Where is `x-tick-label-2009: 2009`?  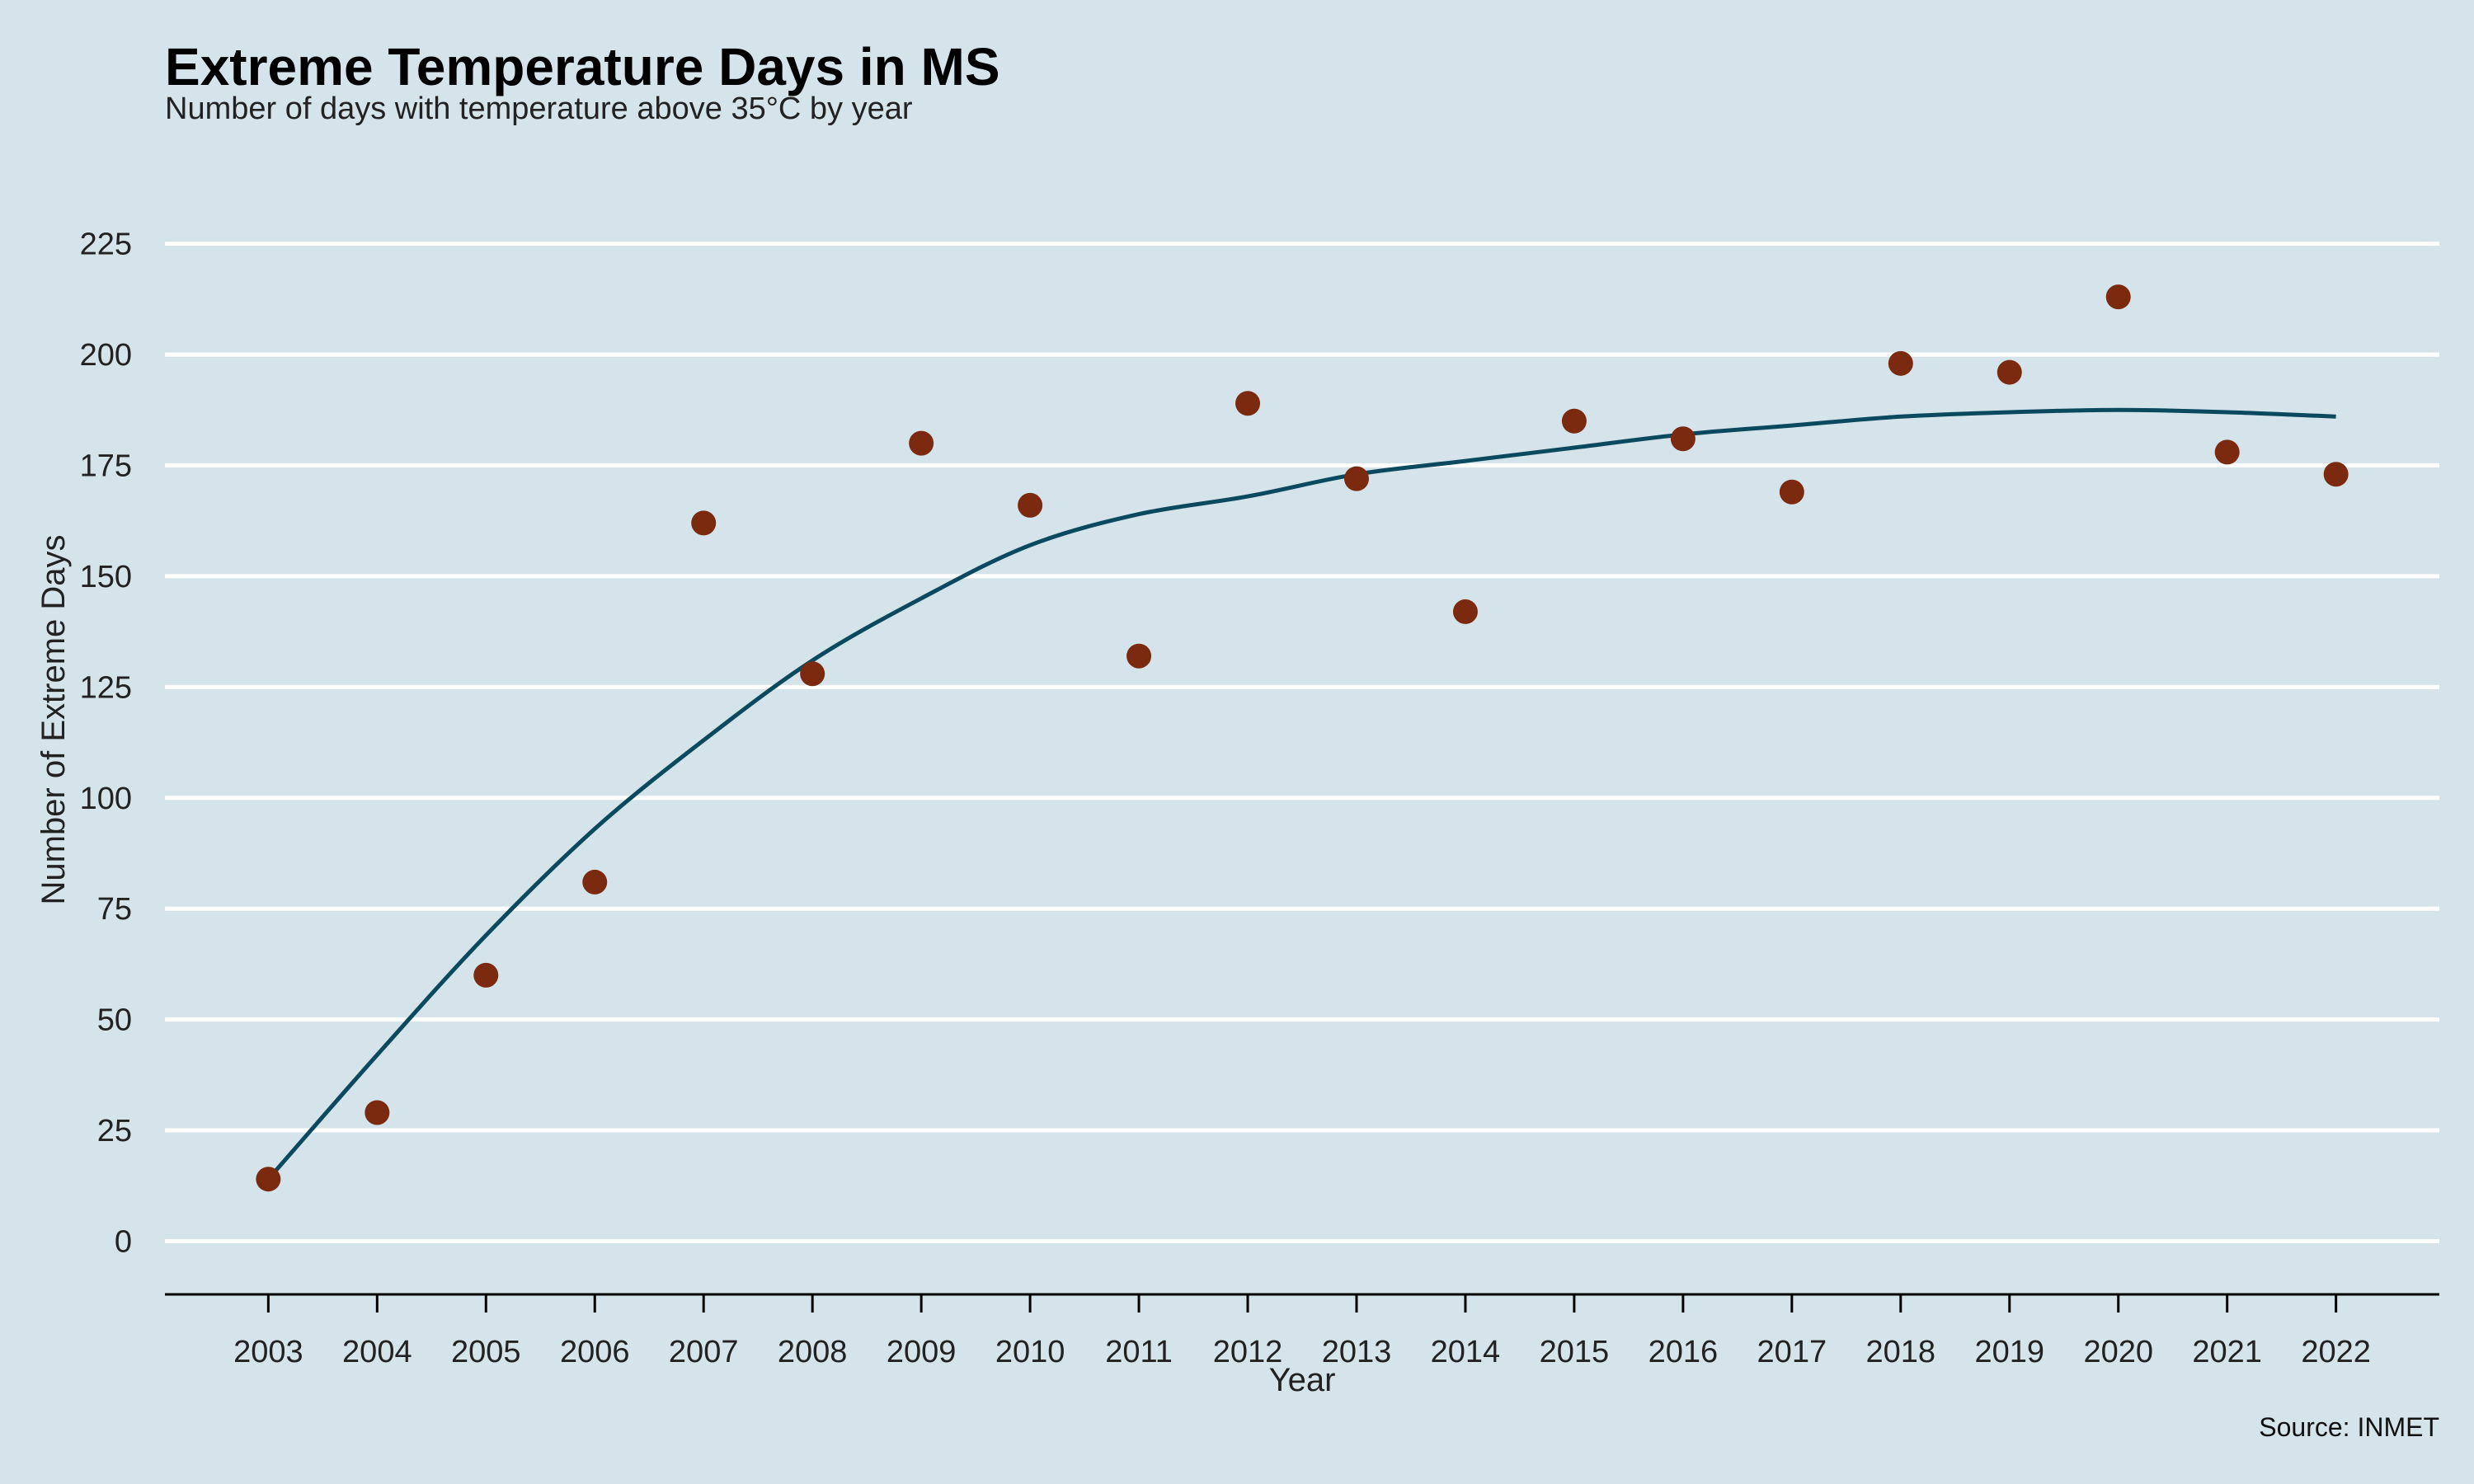 x-tick-label-2009: 2009 is located at coordinates (922, 1352).